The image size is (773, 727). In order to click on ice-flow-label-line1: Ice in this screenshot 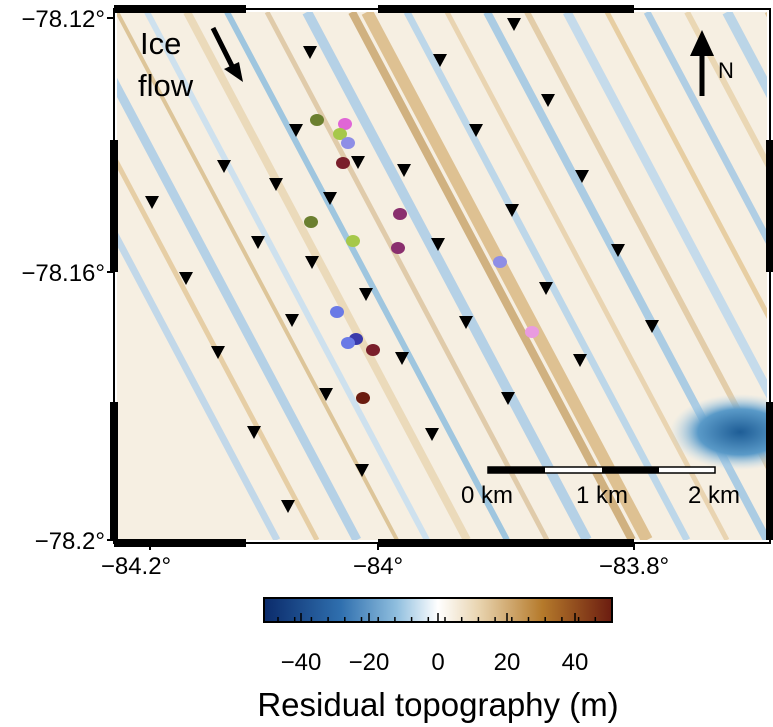, I will do `click(160, 43)`.